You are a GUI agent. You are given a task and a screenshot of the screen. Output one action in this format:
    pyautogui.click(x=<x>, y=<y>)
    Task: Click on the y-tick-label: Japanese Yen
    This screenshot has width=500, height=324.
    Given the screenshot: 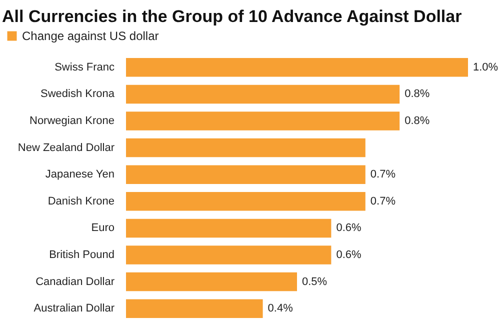 What is the action you would take?
    pyautogui.click(x=79, y=174)
    